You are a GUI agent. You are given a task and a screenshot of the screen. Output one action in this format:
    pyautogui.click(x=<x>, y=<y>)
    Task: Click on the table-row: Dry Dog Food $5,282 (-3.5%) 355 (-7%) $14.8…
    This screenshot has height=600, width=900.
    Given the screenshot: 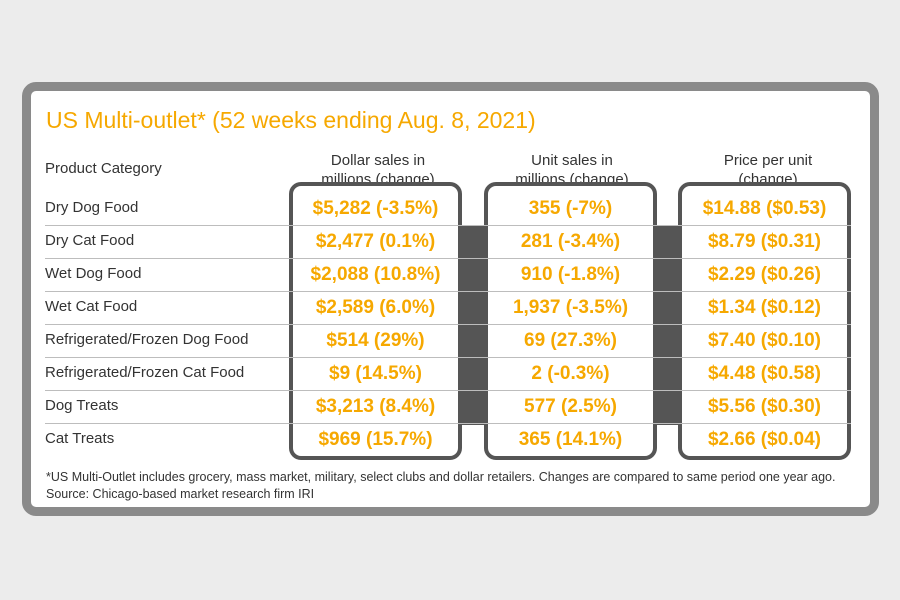 What is the action you would take?
    pyautogui.click(x=448, y=209)
    